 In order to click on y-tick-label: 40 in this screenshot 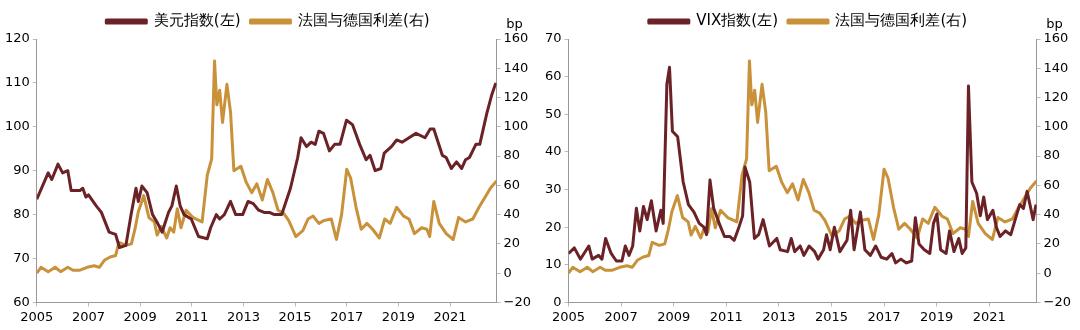, I will do `click(553, 151)`.